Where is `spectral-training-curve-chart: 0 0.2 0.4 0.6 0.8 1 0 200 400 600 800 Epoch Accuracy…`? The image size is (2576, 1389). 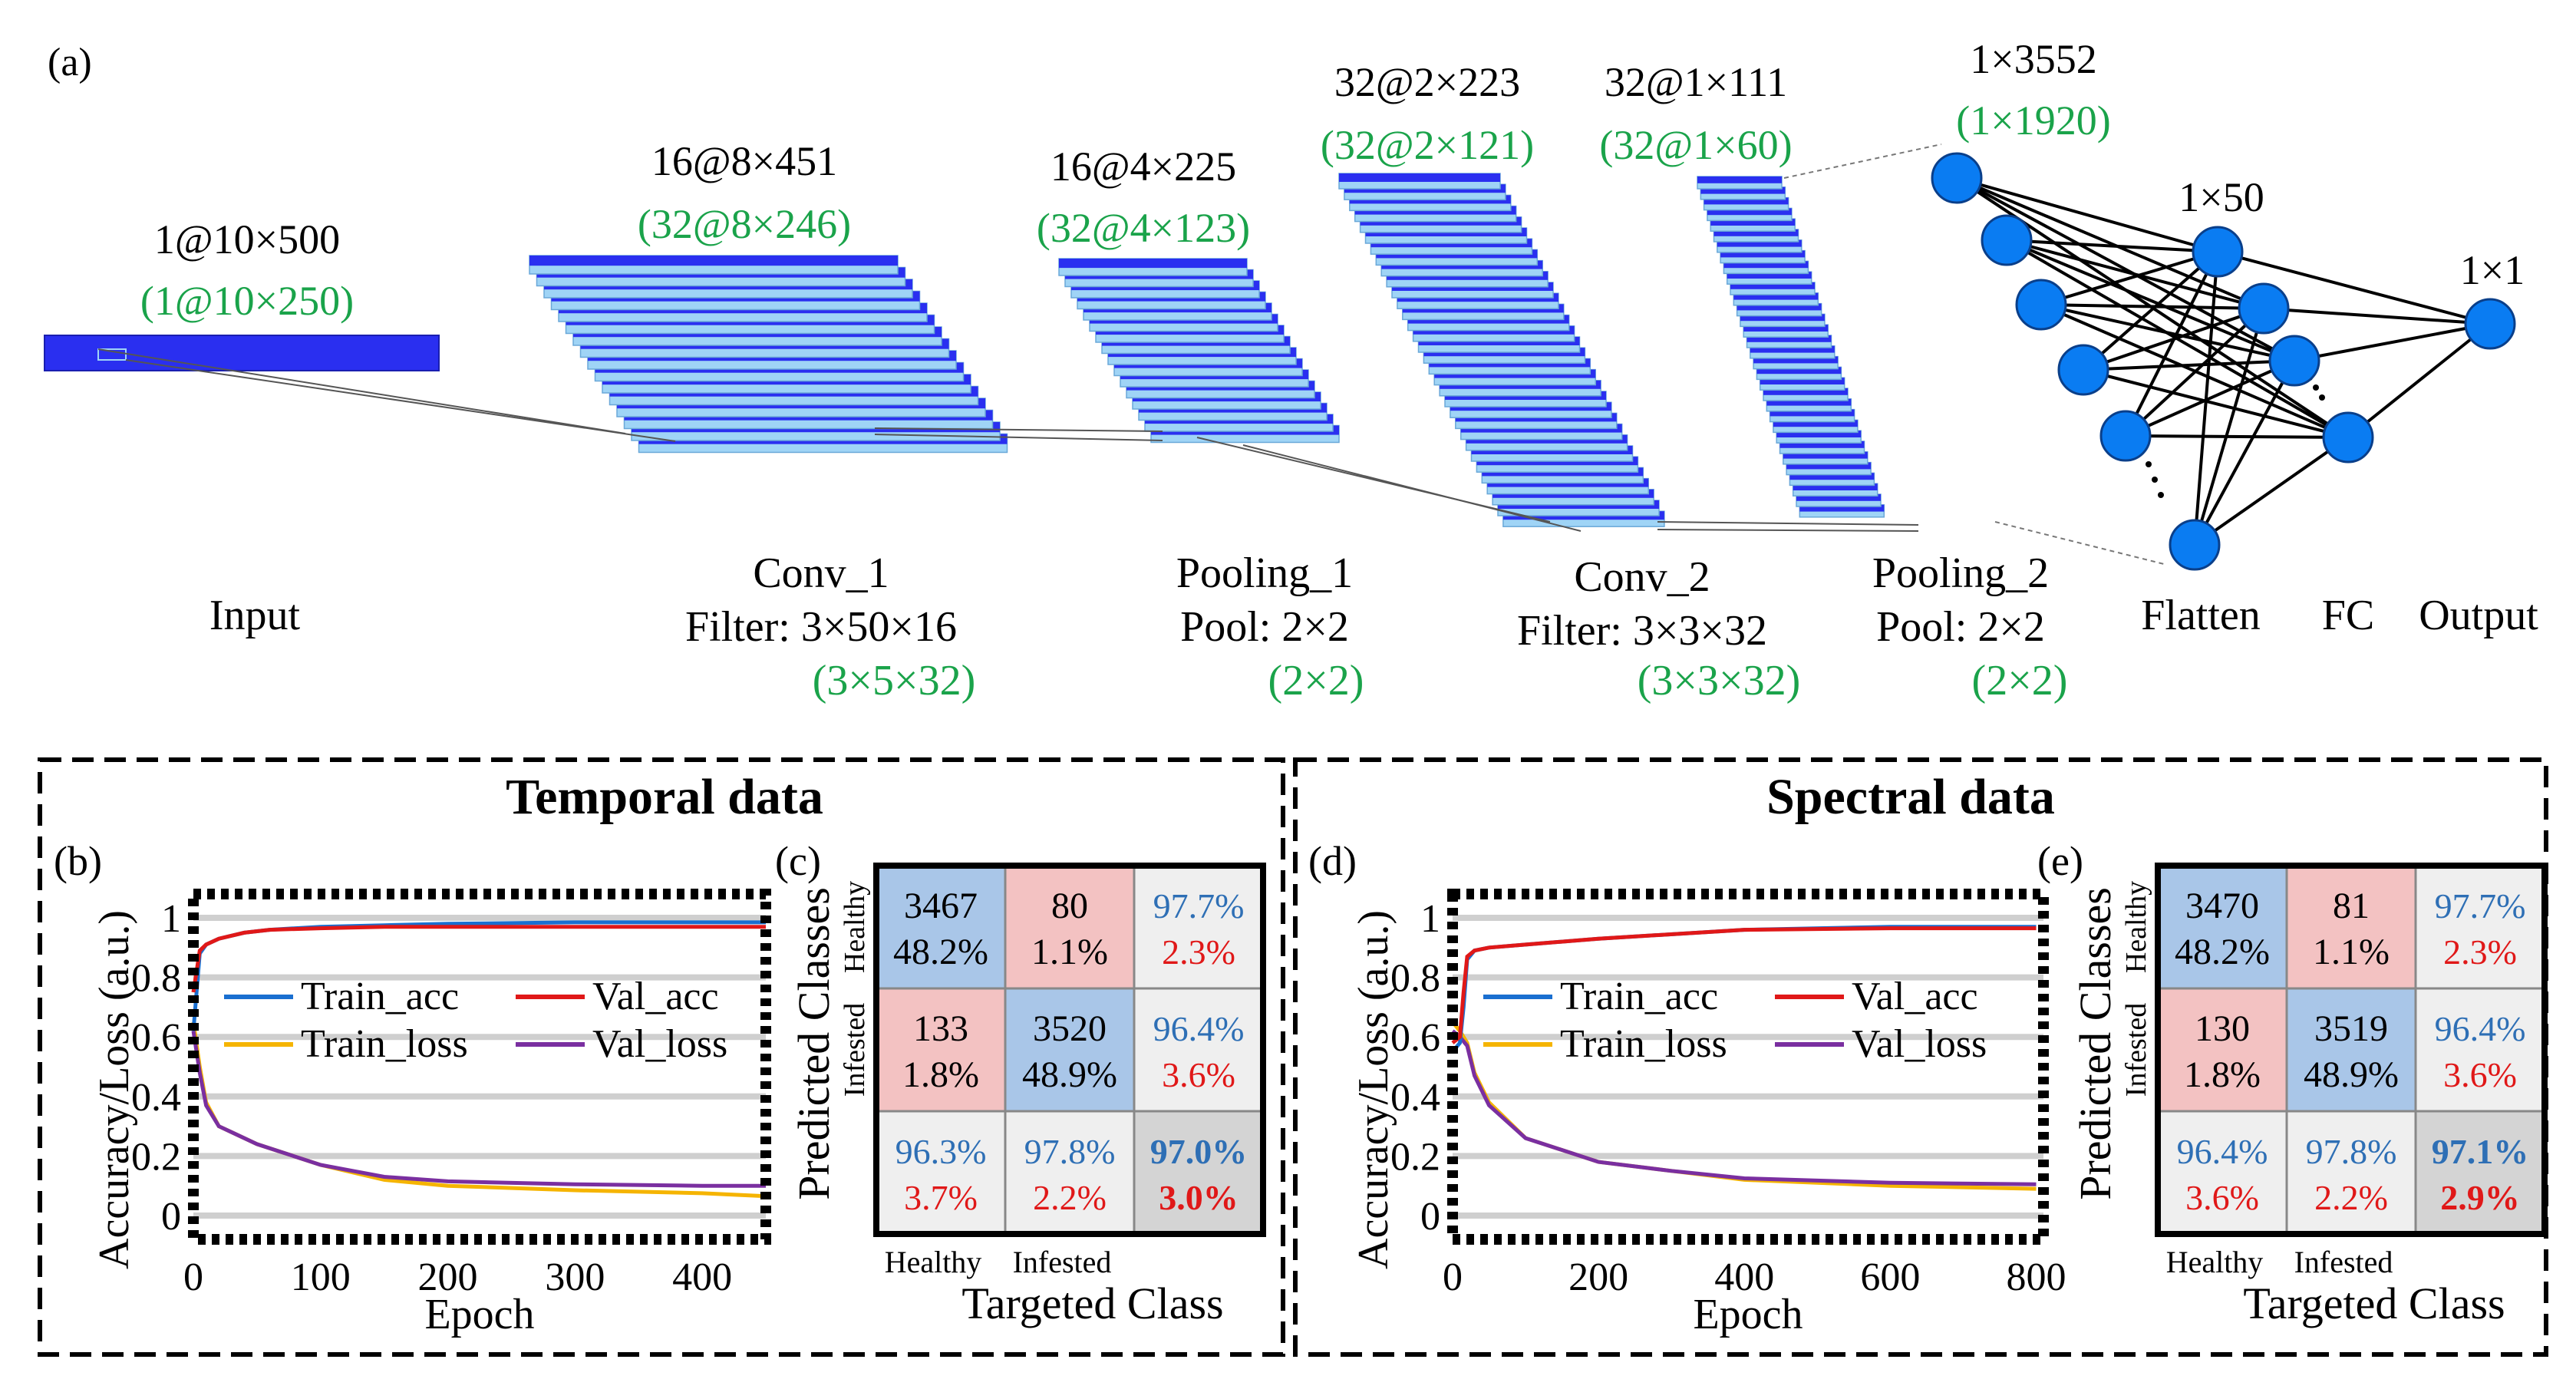 spectral-training-curve-chart: 0 0.2 0.4 0.6 0.8 1 0 200 400 600 800 Epoch Accuracy… is located at coordinates (1708, 1113).